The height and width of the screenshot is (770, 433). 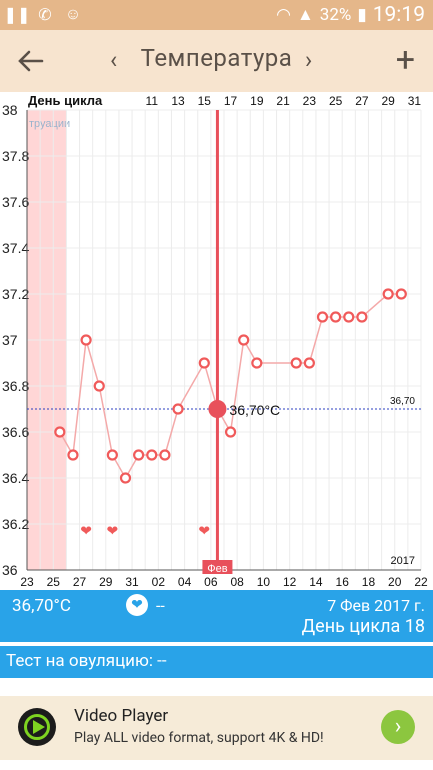 I want to click on y-tick-label: 37.8, so click(x=15, y=156).